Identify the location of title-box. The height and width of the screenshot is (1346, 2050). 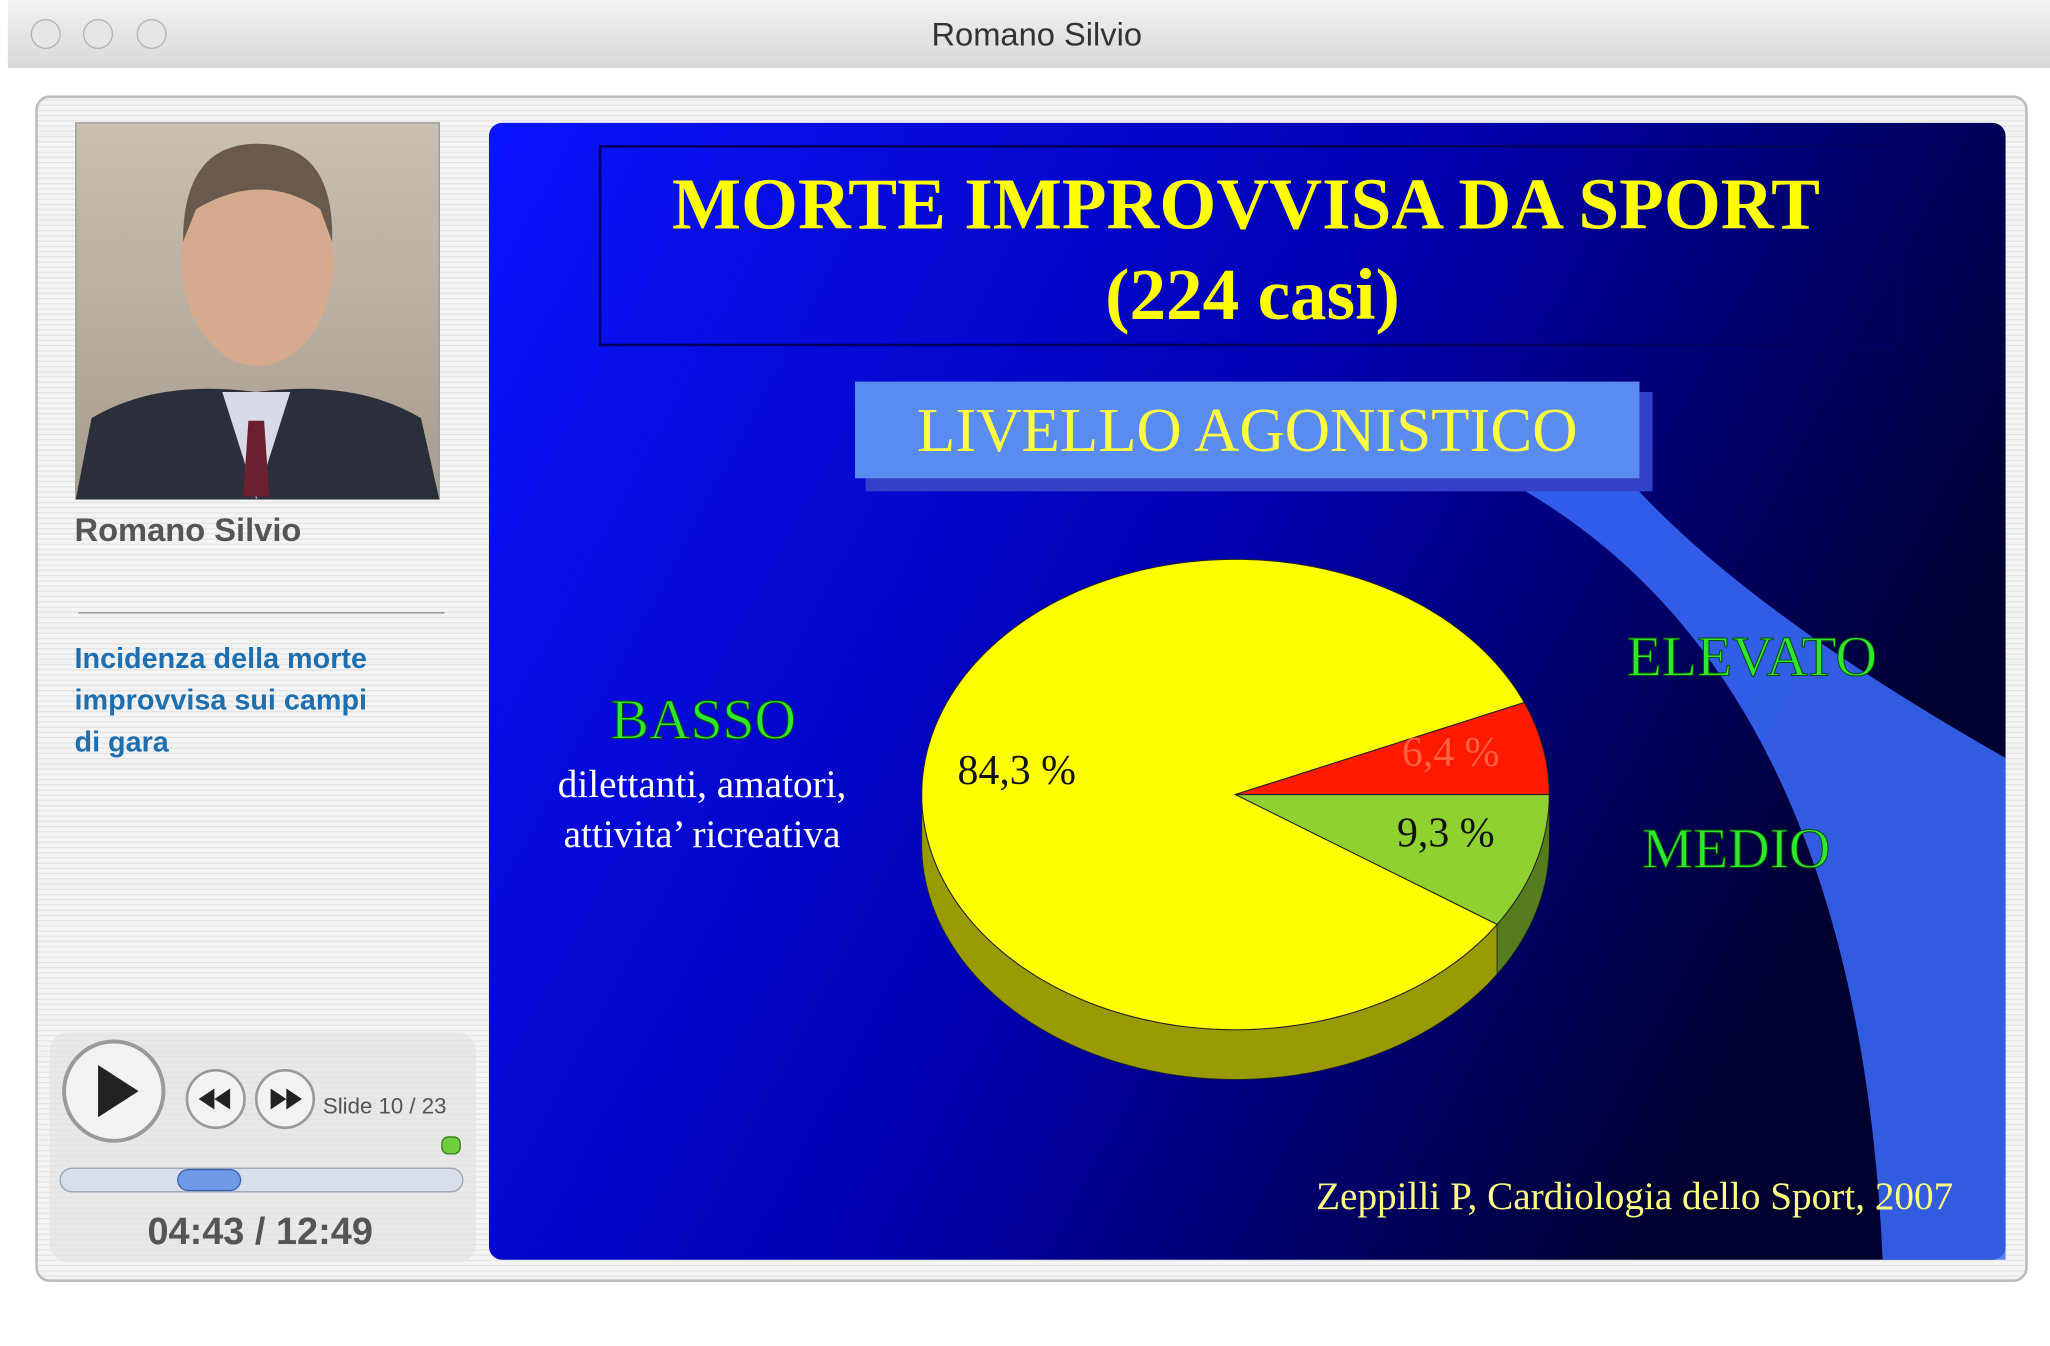
(1248, 246).